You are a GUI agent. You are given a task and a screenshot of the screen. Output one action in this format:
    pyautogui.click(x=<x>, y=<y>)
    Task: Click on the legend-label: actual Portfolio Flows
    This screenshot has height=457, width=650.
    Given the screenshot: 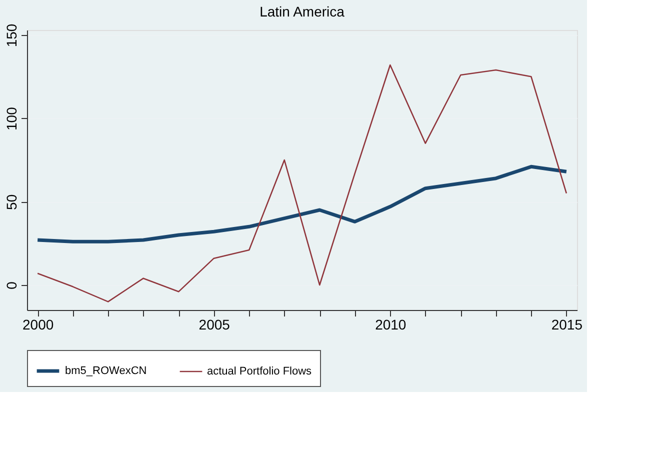 What is the action you would take?
    pyautogui.click(x=259, y=372)
    